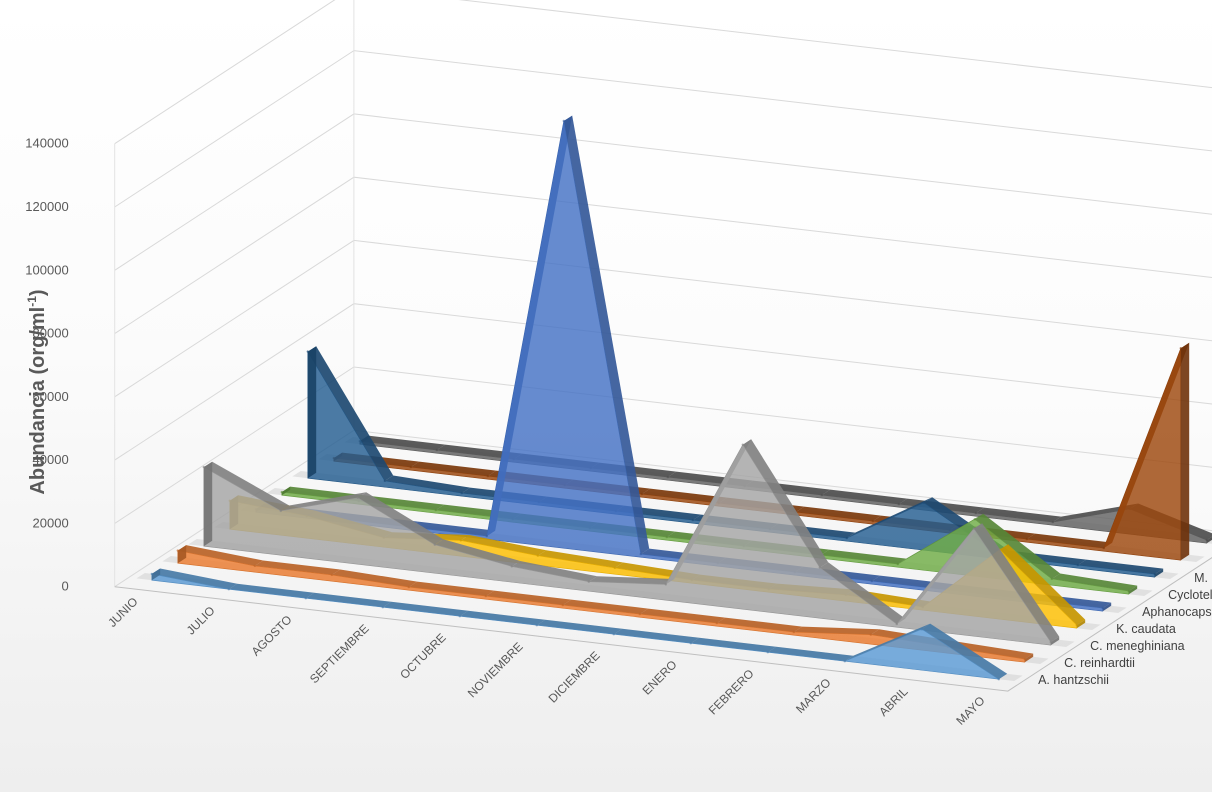 This screenshot has height=792, width=1212. Describe the element at coordinates (339, 654) in the screenshot. I see `x-tick-label: SEPTIEMBRE` at that location.